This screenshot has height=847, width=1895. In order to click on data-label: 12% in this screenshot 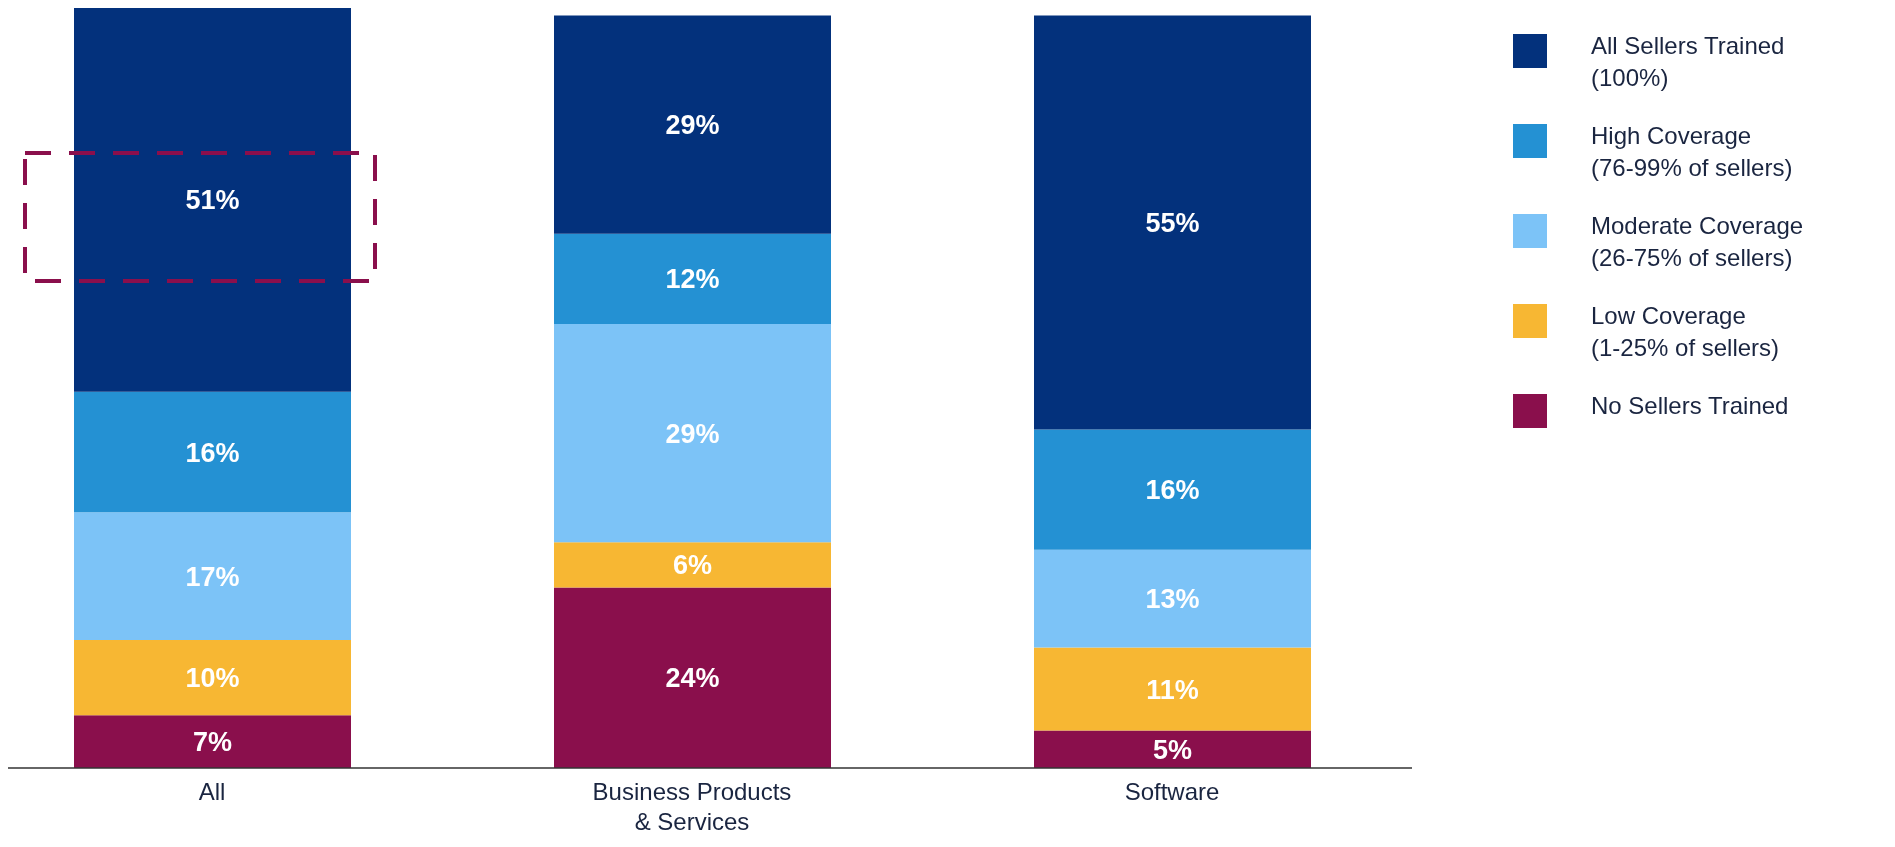, I will do `click(692, 279)`.